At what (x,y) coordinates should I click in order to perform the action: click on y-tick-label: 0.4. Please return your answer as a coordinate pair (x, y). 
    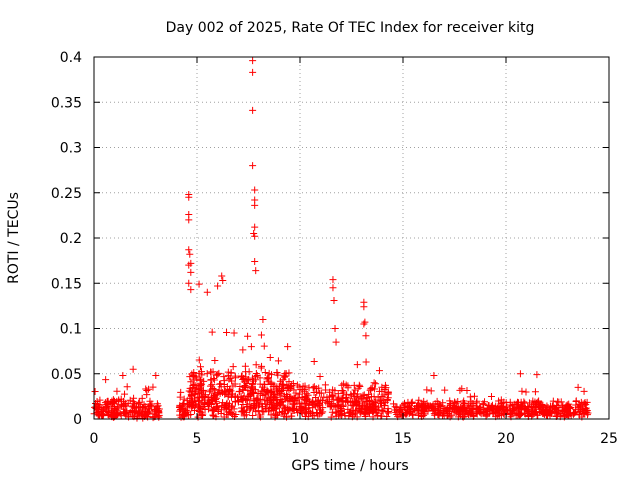
    Looking at the image, I should click on (71, 58).